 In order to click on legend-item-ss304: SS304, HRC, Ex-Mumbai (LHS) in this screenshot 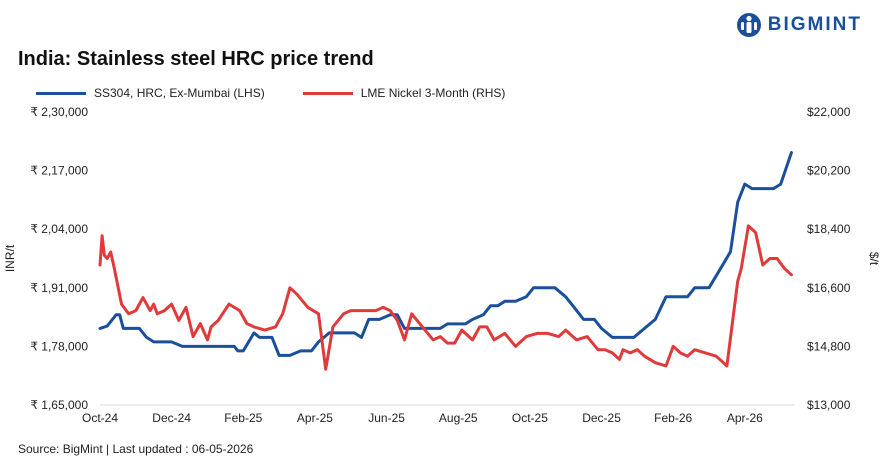, I will do `click(150, 93)`.